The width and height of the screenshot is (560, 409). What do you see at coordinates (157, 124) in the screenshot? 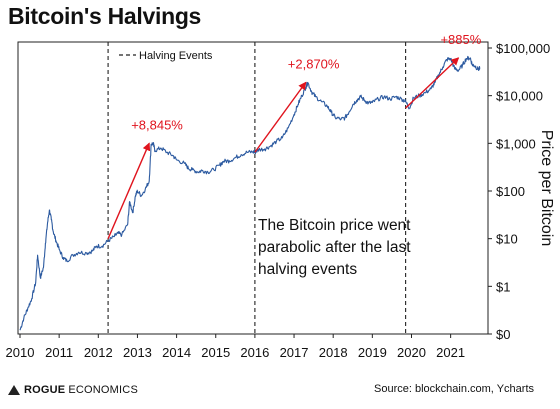
I see `gain-label-1: +8,845%` at bounding box center [157, 124].